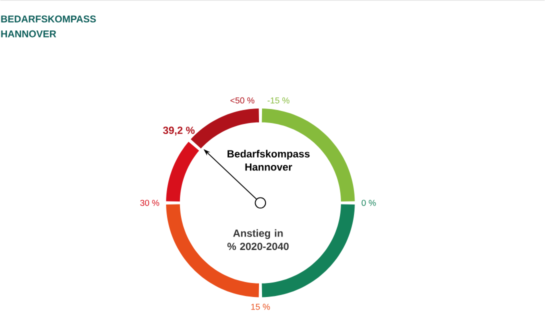  I want to click on slice-label: -15 %, so click(279, 101).